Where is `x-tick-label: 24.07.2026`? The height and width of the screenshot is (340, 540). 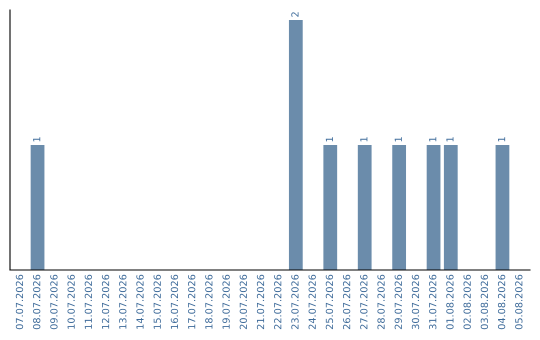 x-tick-label: 24.07.2026 is located at coordinates (312, 302).